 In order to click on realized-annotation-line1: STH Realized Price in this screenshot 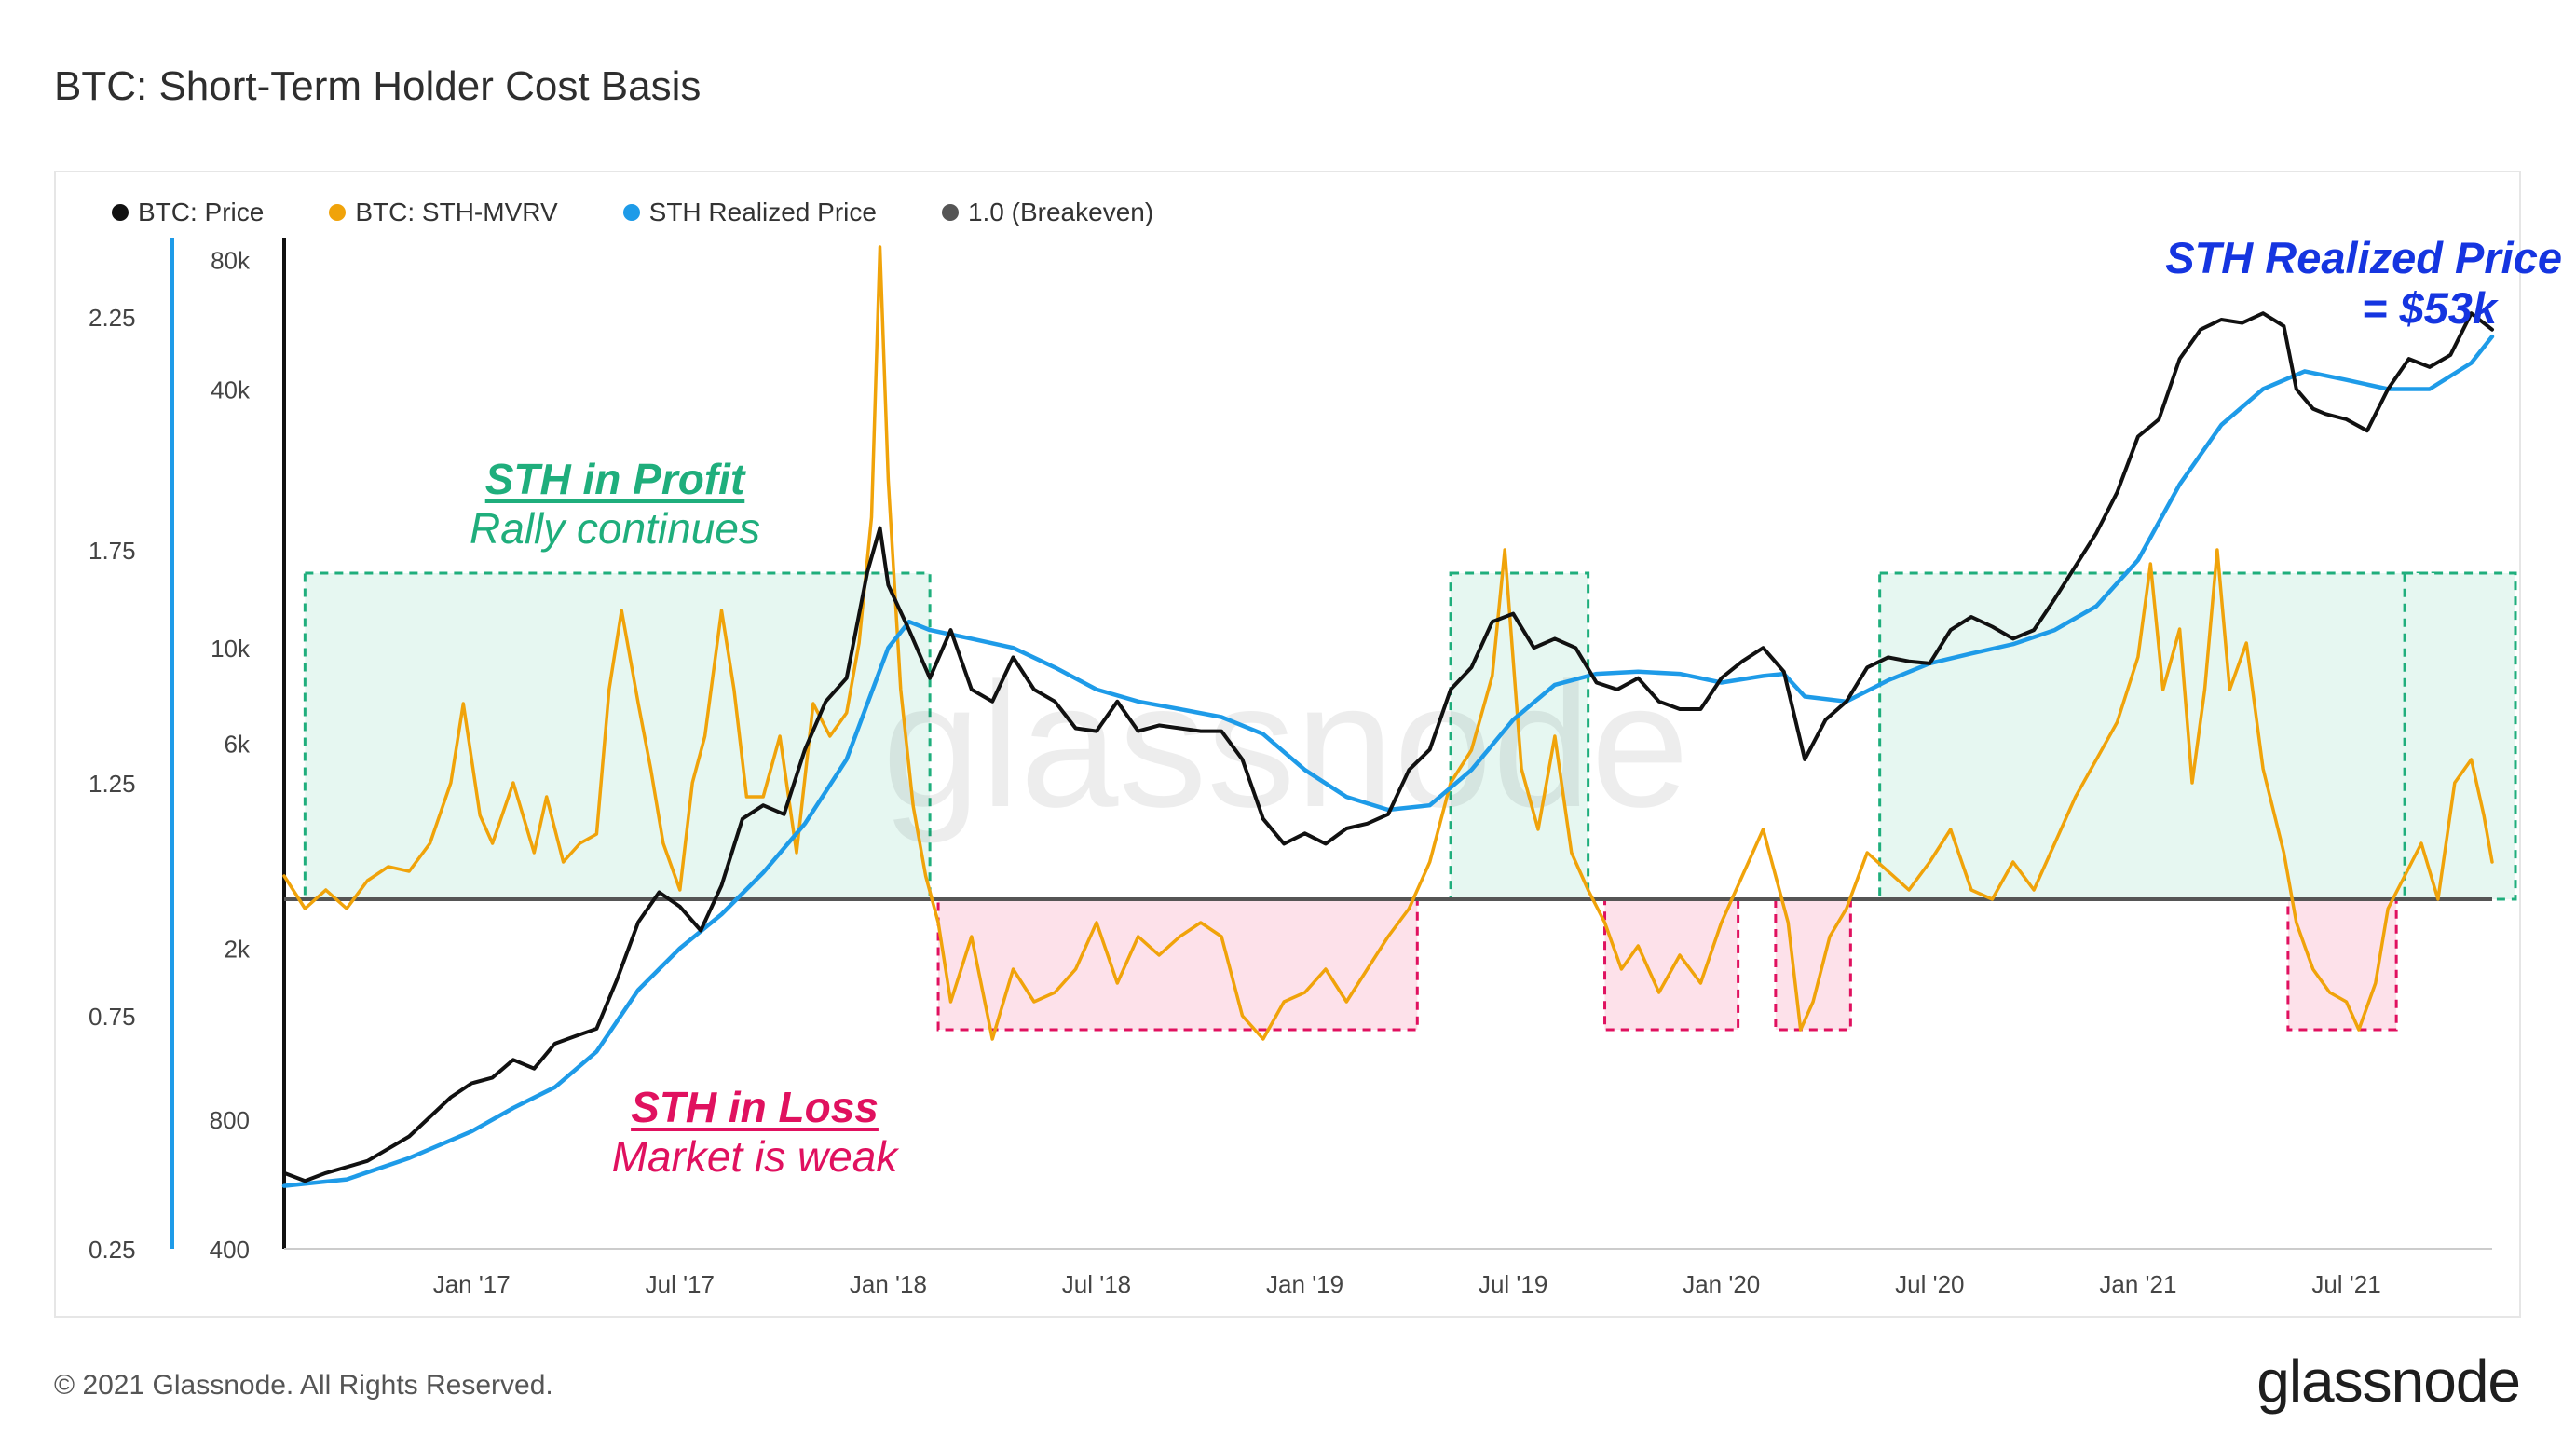, I will do `click(2363, 258)`.